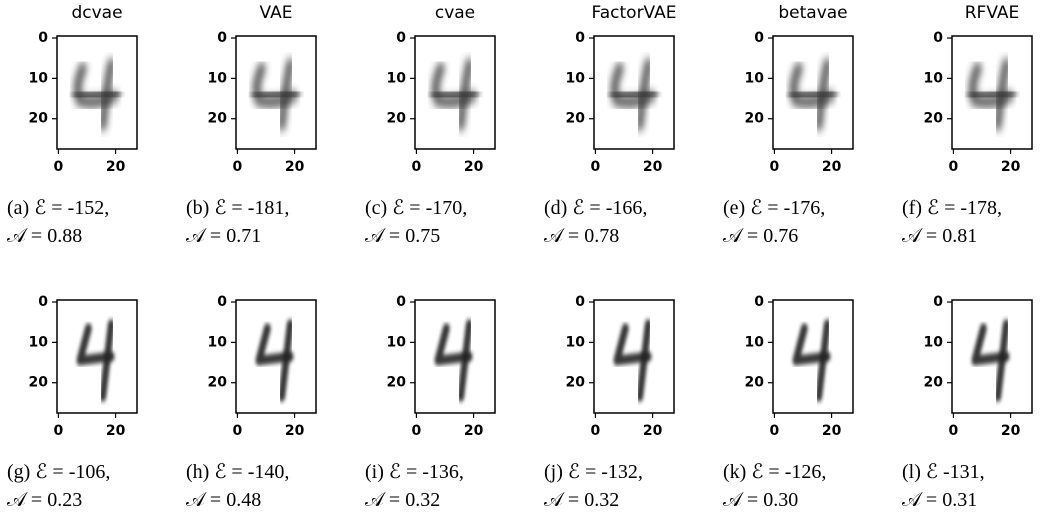  I want to click on caption-line: (a) ℰ = -152,, so click(58, 208).